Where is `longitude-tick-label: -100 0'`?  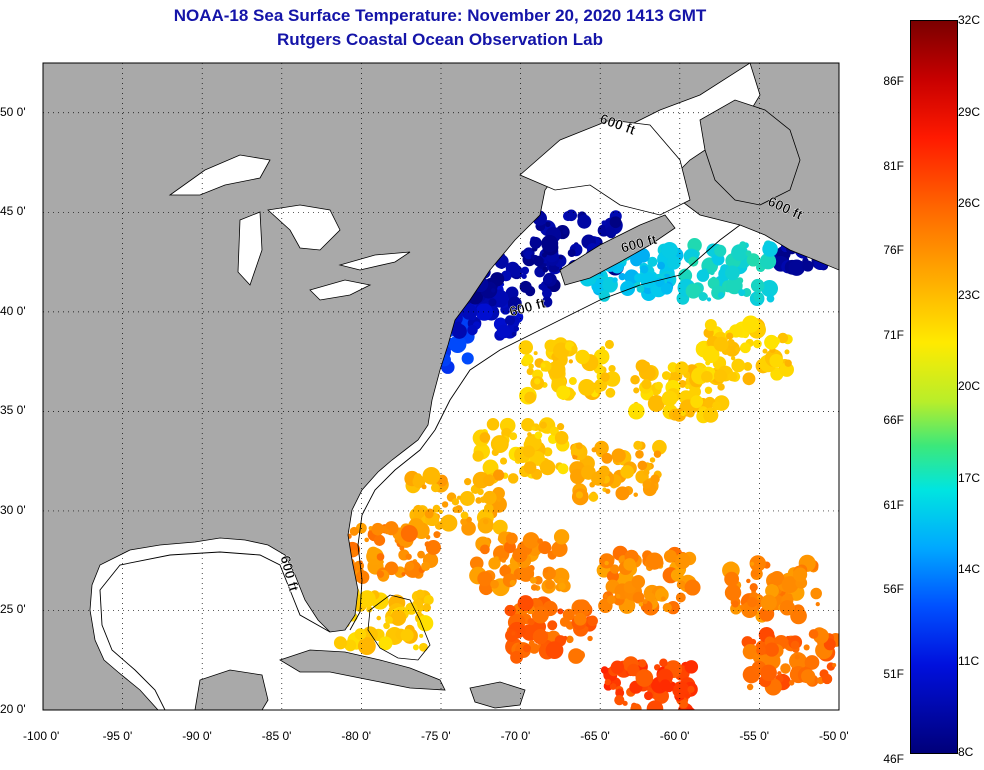 longitude-tick-label: -100 0' is located at coordinates (41, 736).